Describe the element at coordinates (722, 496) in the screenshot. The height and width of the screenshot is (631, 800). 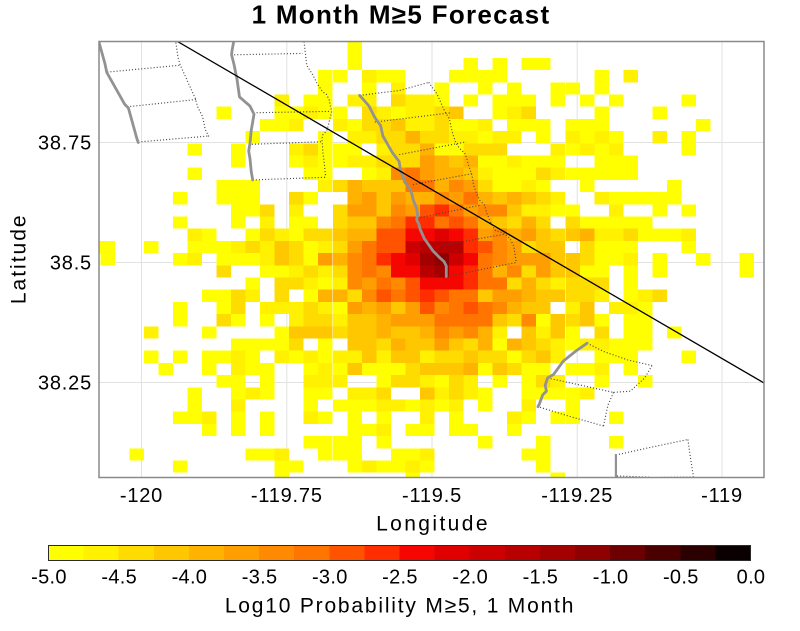
I see `svg-text: -119` at that location.